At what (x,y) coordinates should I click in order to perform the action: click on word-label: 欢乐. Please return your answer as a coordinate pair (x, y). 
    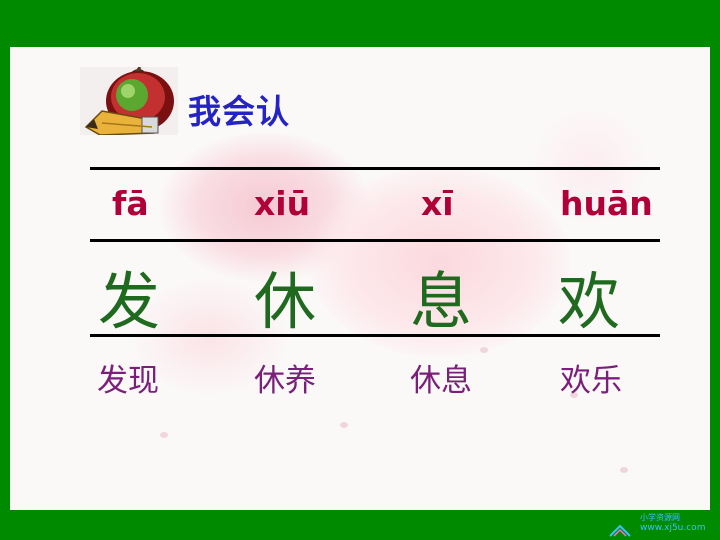
    Looking at the image, I should click on (591, 381).